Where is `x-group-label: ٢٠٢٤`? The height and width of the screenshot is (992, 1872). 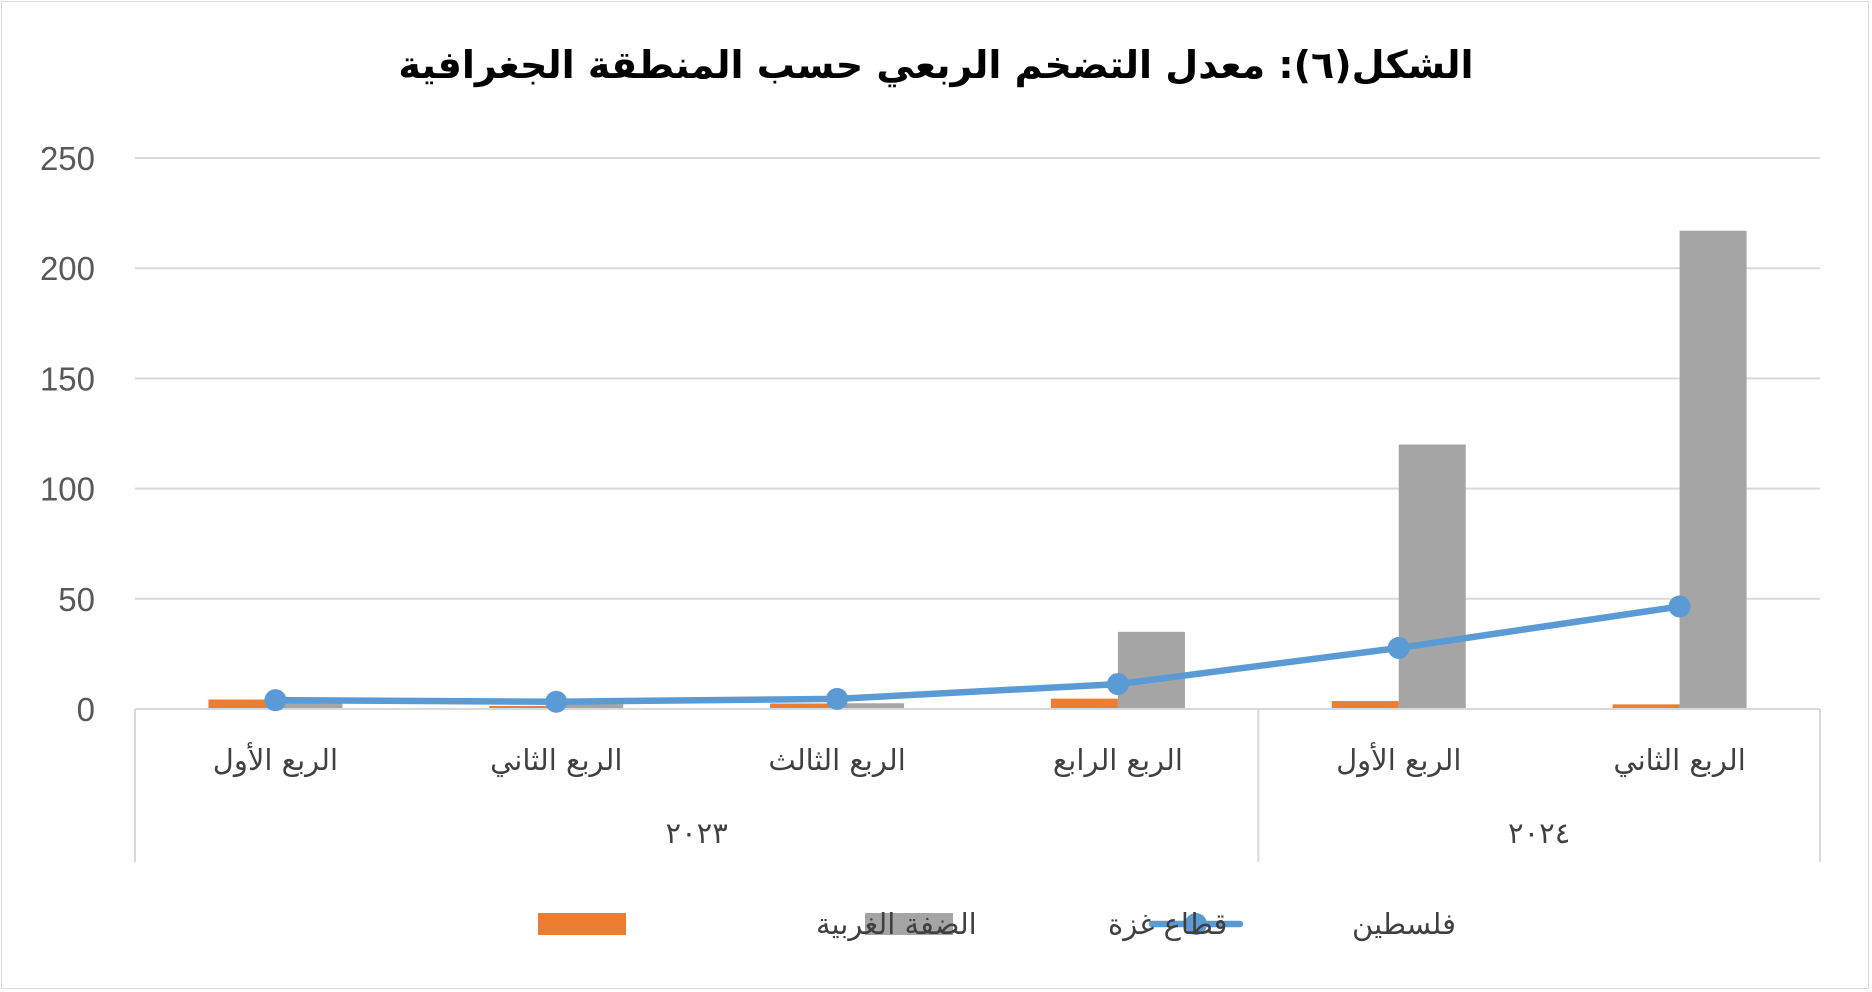 x-group-label: ٢٠٢٤ is located at coordinates (1539, 833).